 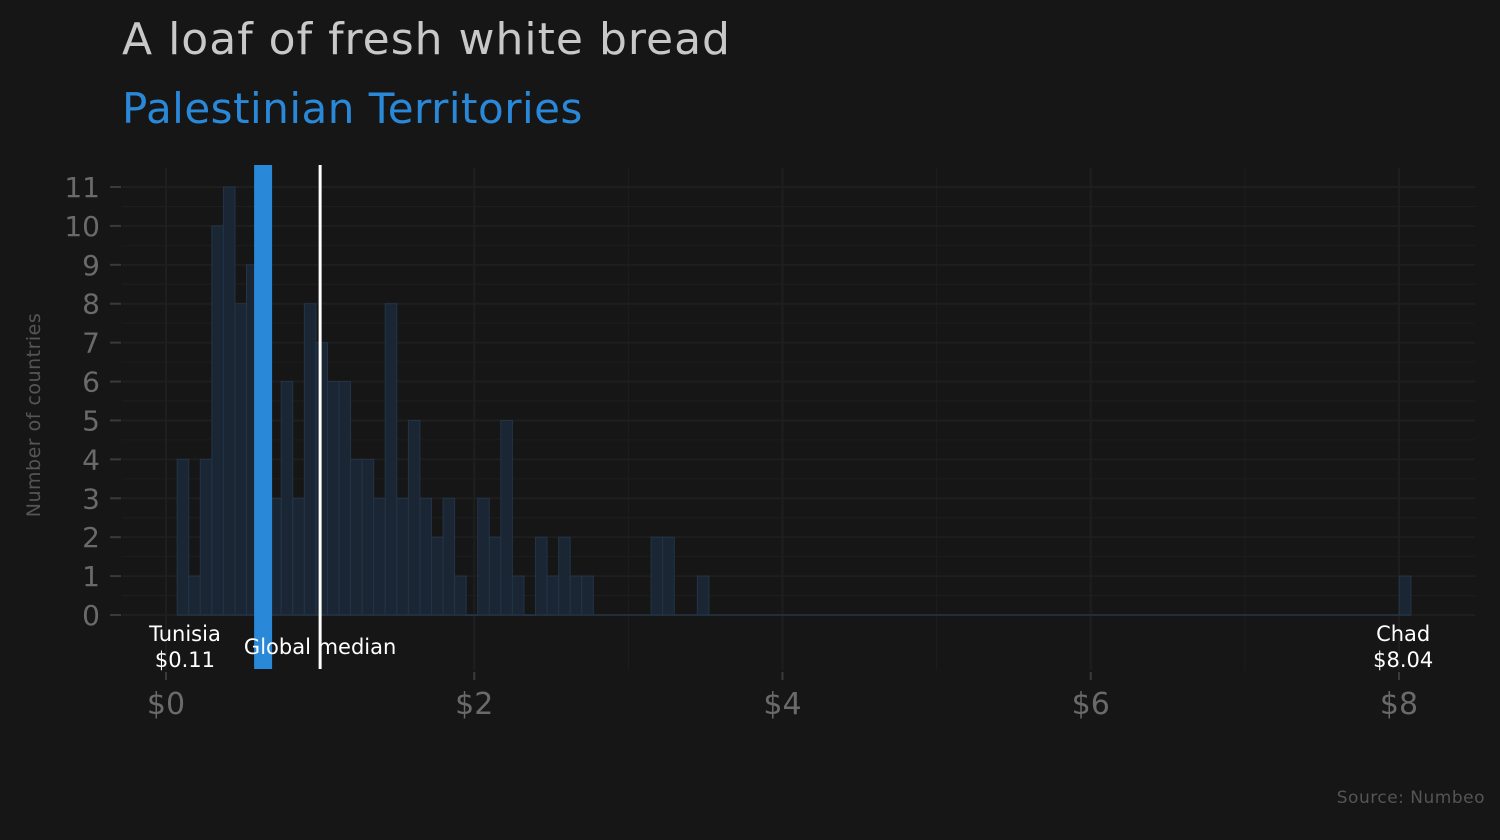 What do you see at coordinates (352, 108) in the screenshot?
I see `chart-subtitle: Palestinian Territories` at bounding box center [352, 108].